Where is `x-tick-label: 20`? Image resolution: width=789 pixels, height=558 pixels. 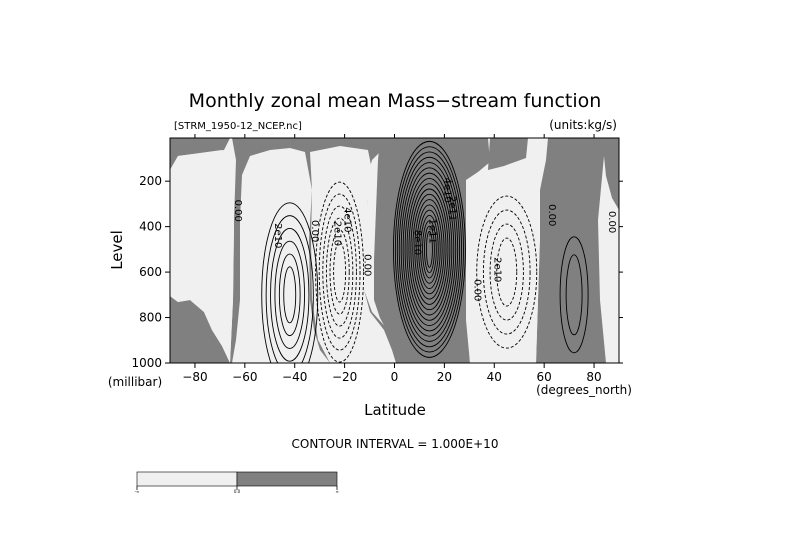 x-tick-label: 20 is located at coordinates (444, 377).